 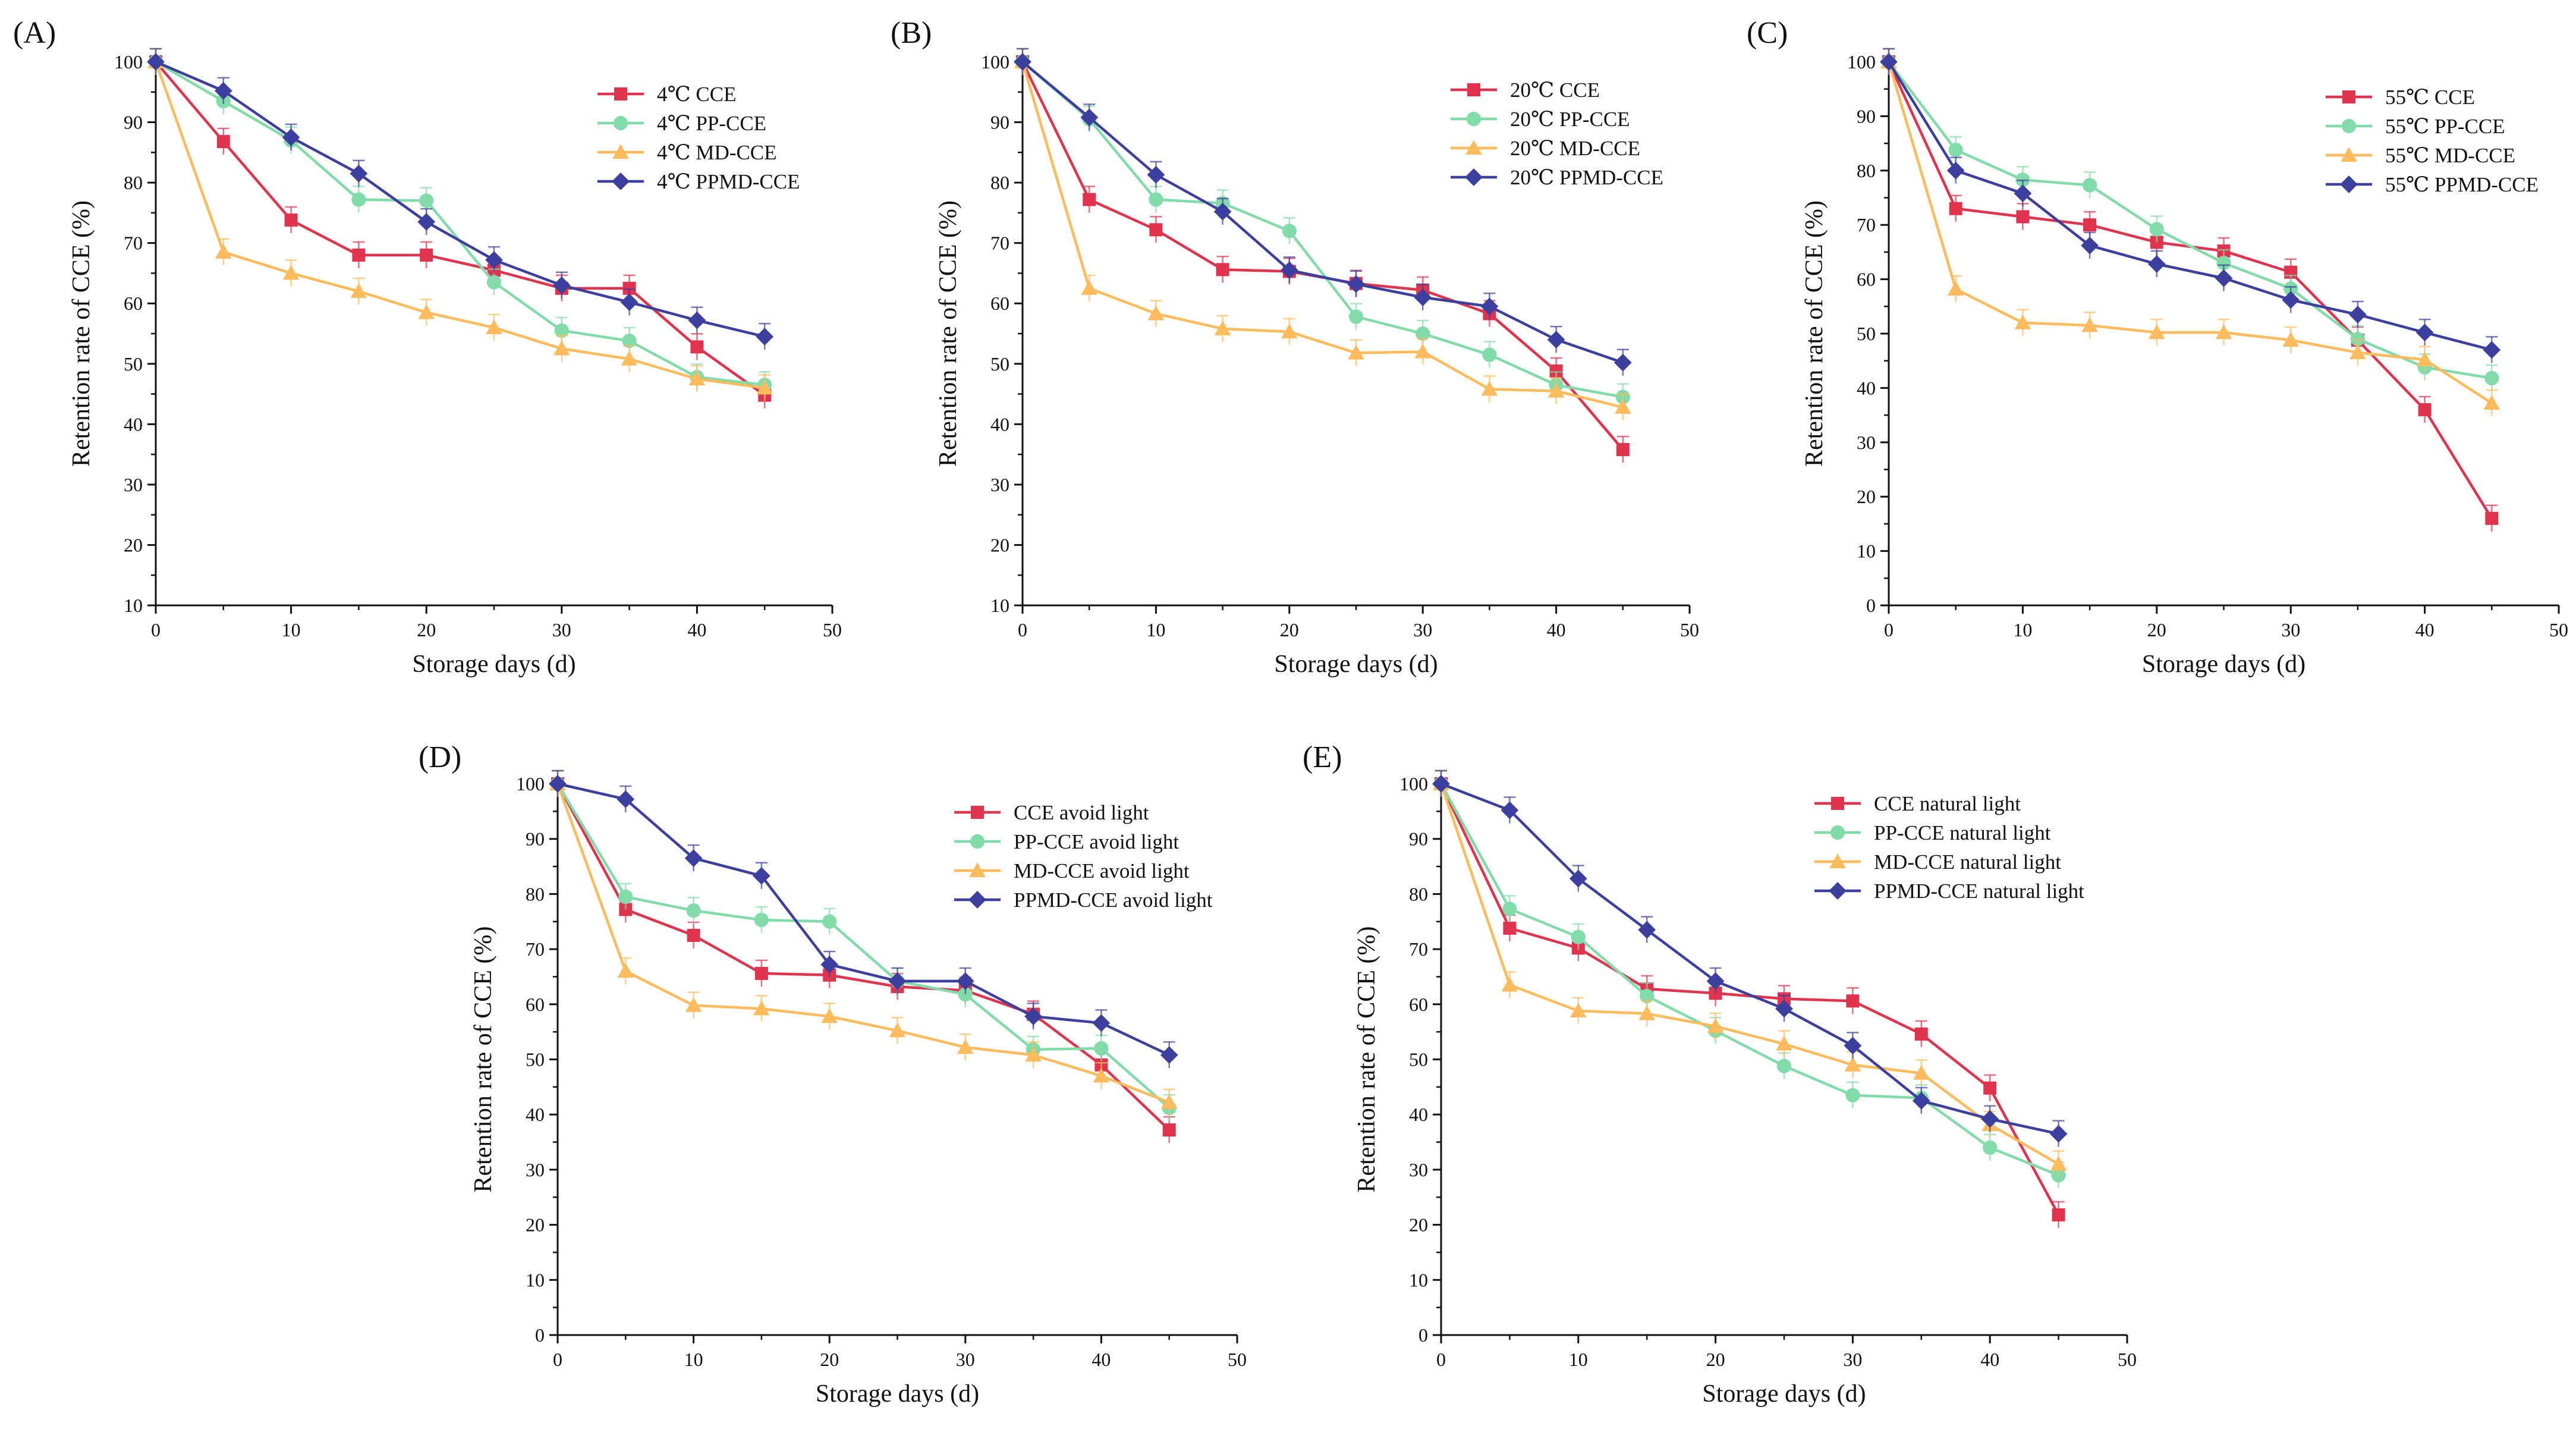 I want to click on panel-c-series-2-line, so click(x=2190, y=221).